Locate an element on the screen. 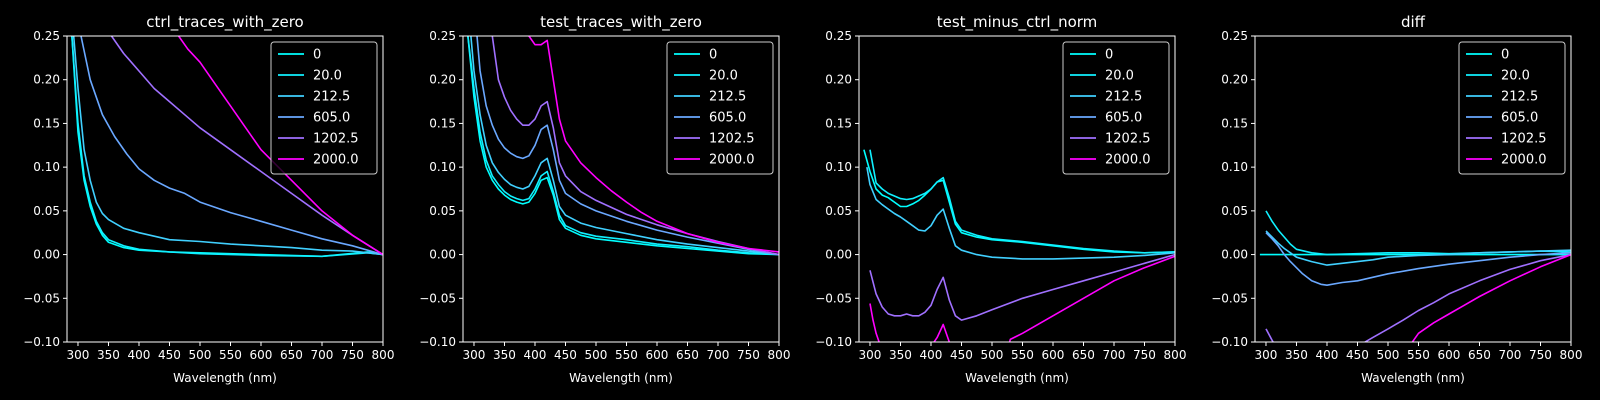 The width and height of the screenshot is (1600, 400). x-axis-label: Wavelength (nm) is located at coordinates (225, 378).